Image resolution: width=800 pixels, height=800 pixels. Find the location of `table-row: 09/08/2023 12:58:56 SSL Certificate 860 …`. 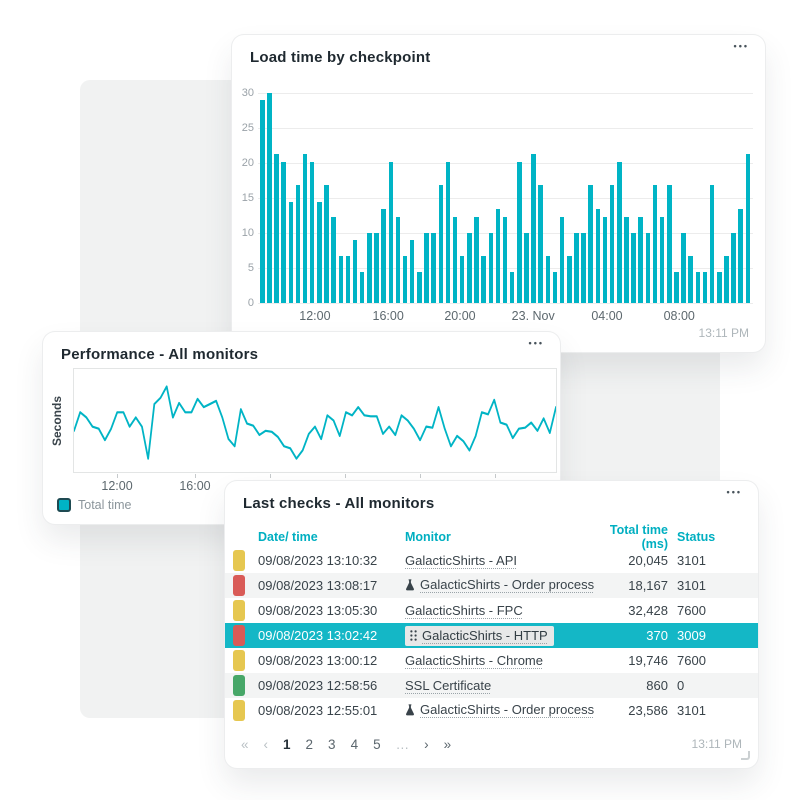

table-row: 09/08/2023 12:58:56 SSL Certificate 860 … is located at coordinates (491, 685).